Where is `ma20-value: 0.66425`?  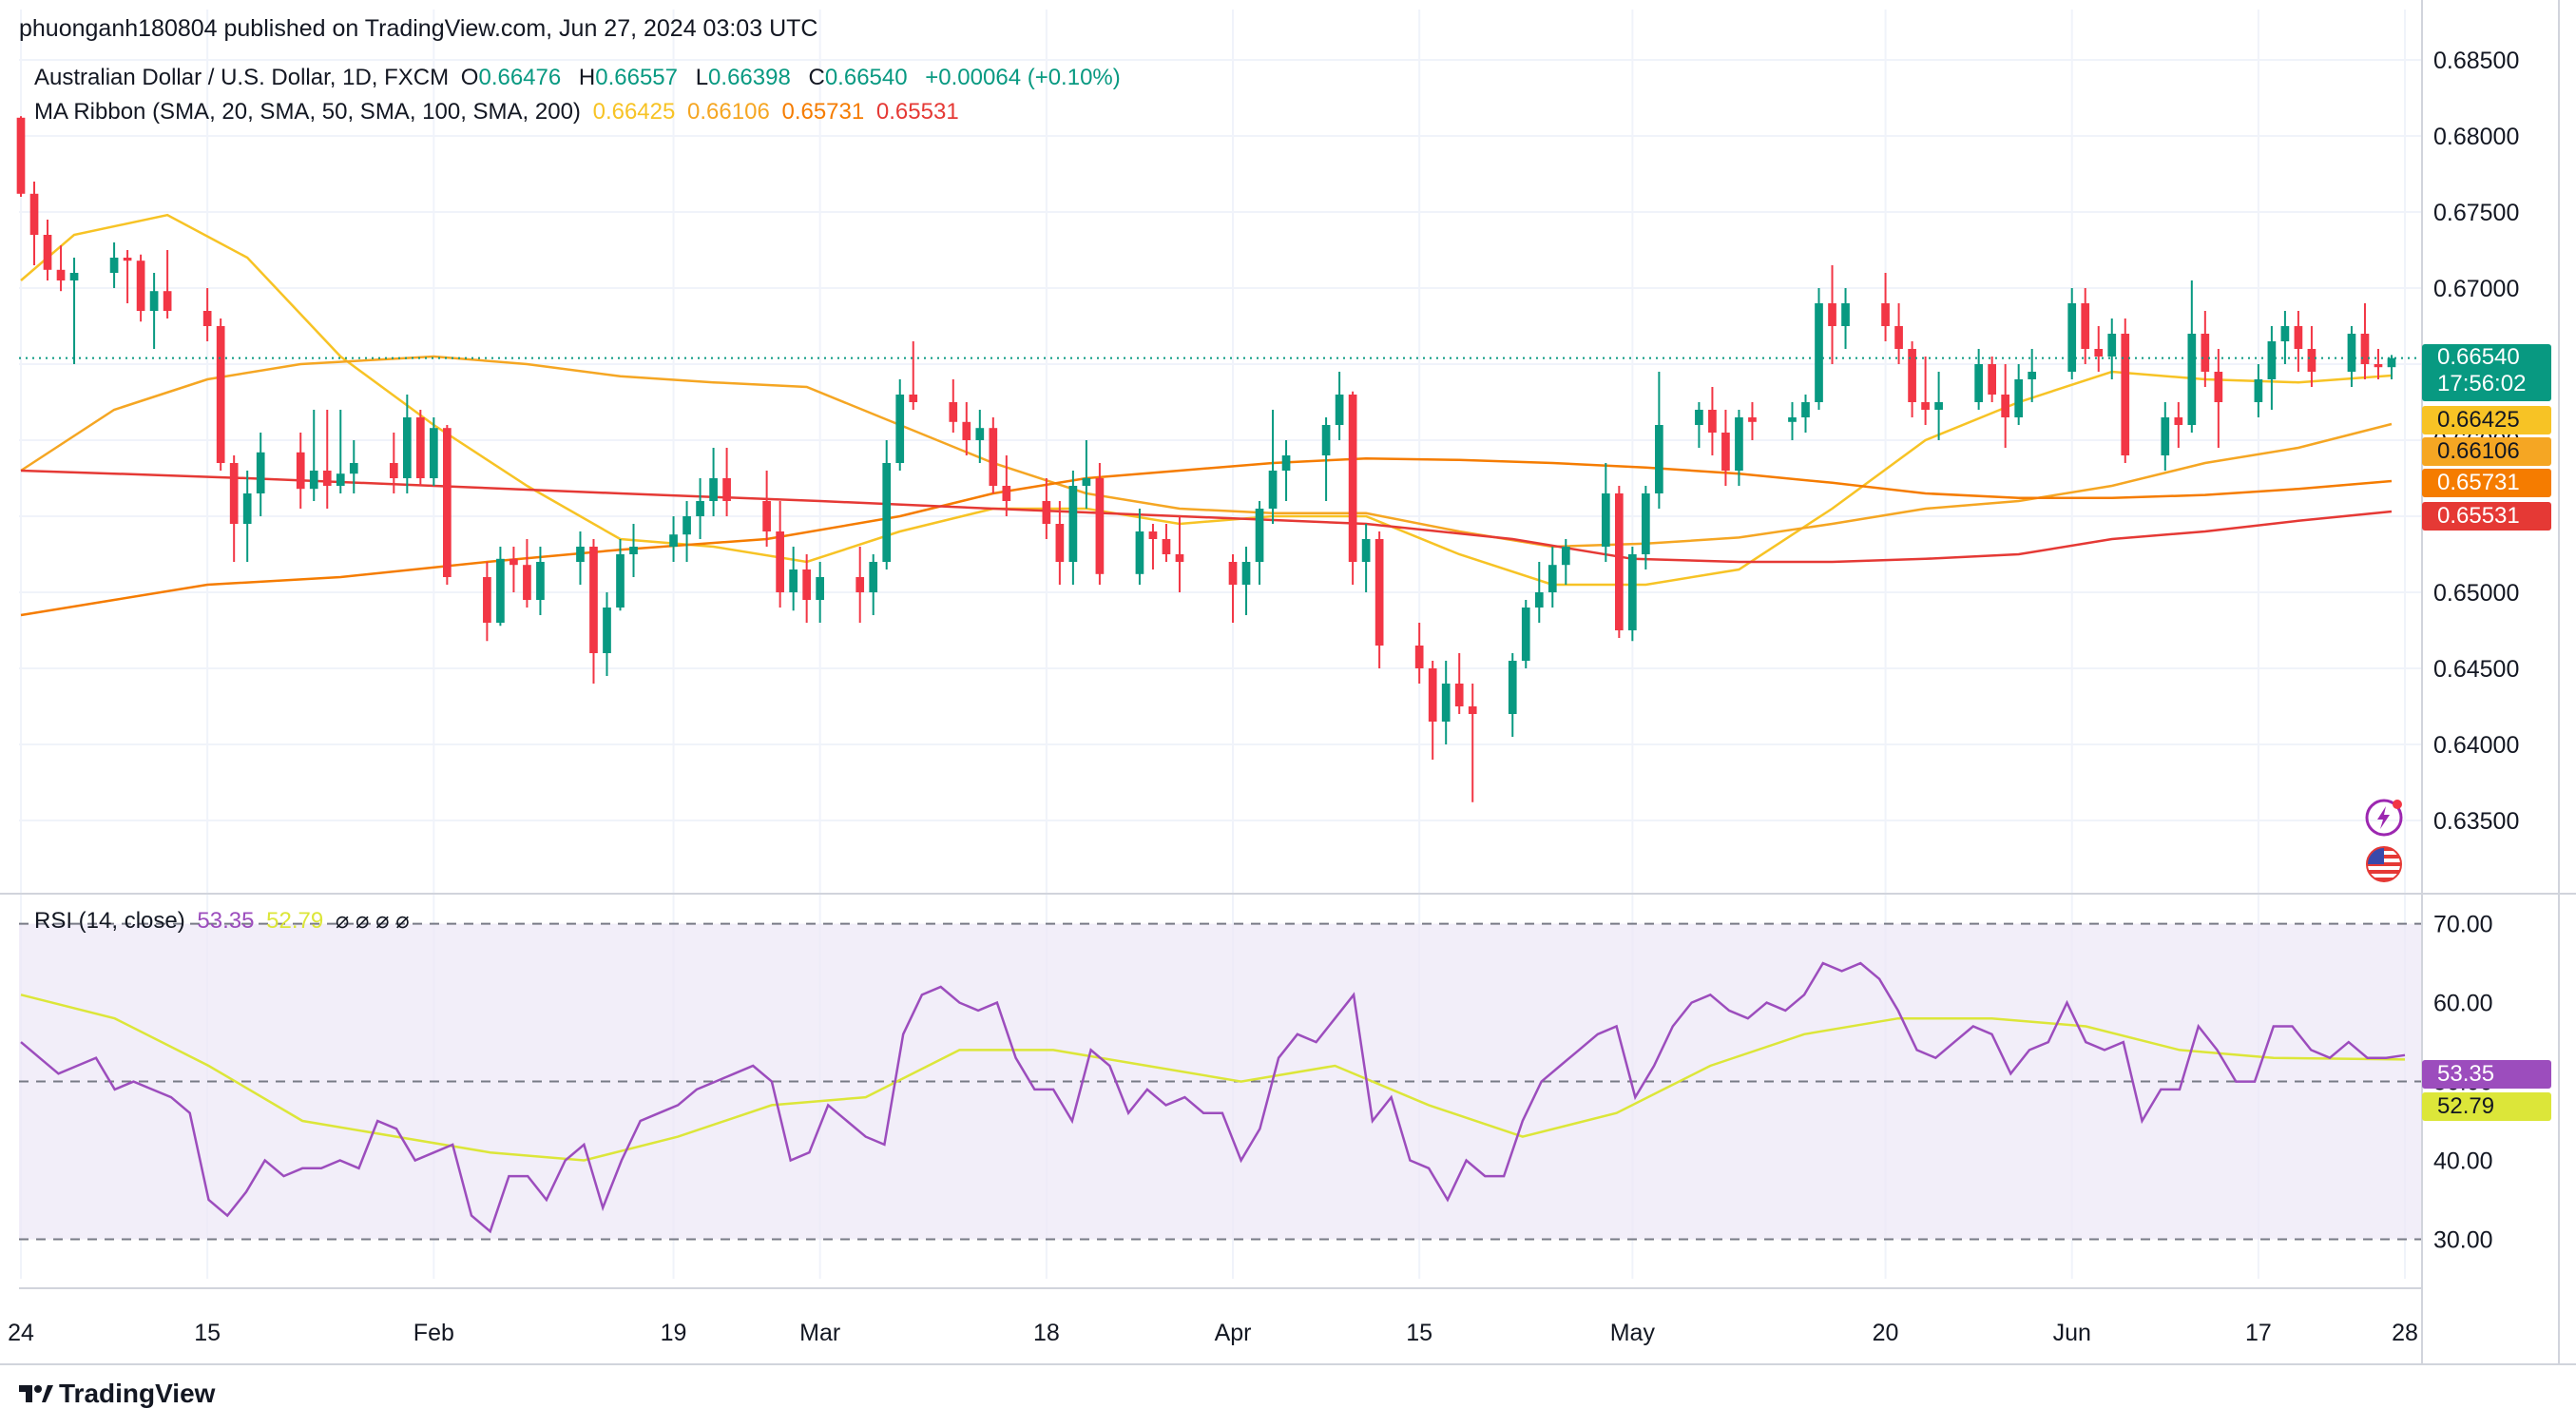 ma20-value: 0.66425 is located at coordinates (634, 112).